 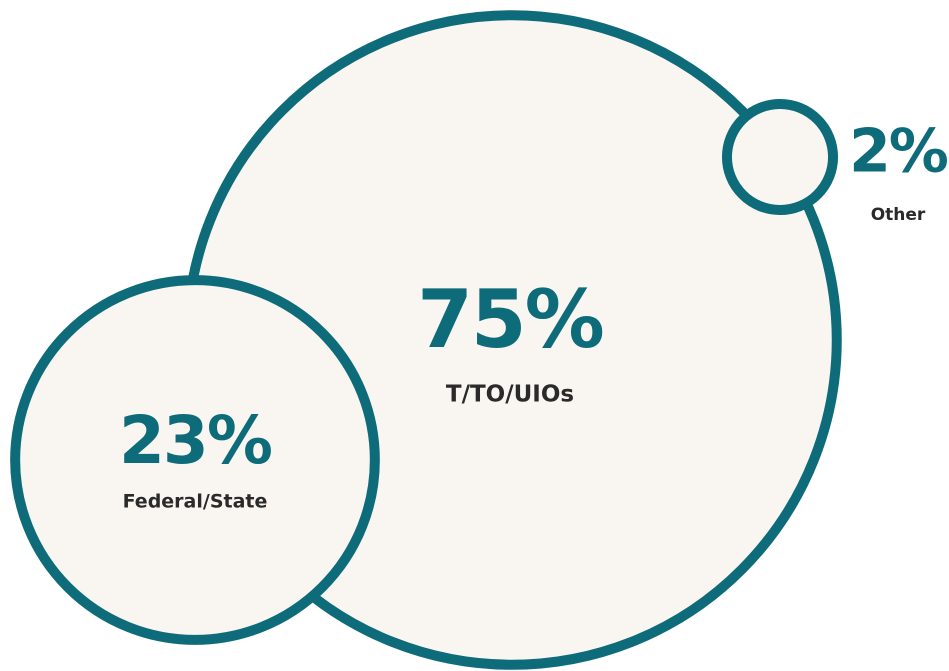 I want to click on category-label: T/TO/UIOs, so click(x=510, y=395).